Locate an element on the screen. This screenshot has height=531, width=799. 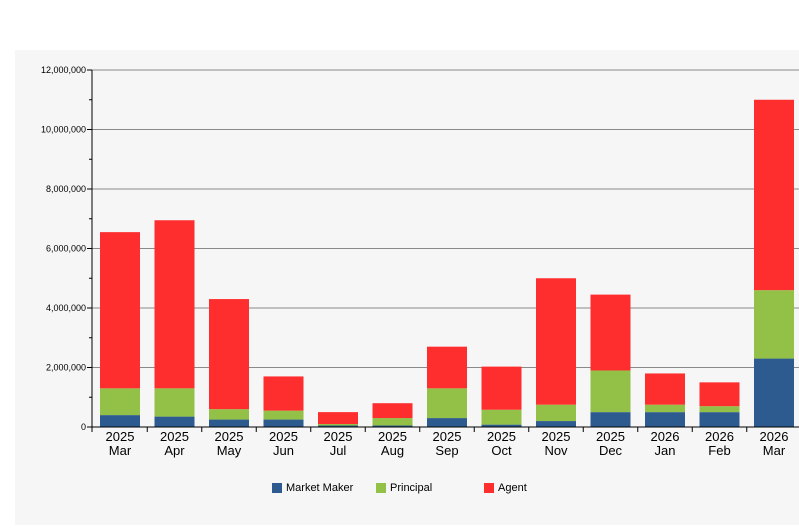
legend-label: Agent is located at coordinates (512, 488).